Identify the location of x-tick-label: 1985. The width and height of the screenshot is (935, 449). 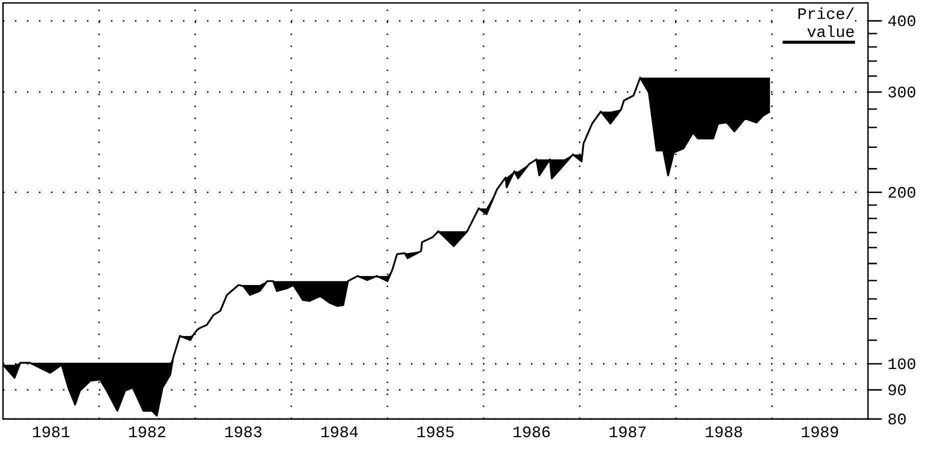
(435, 432).